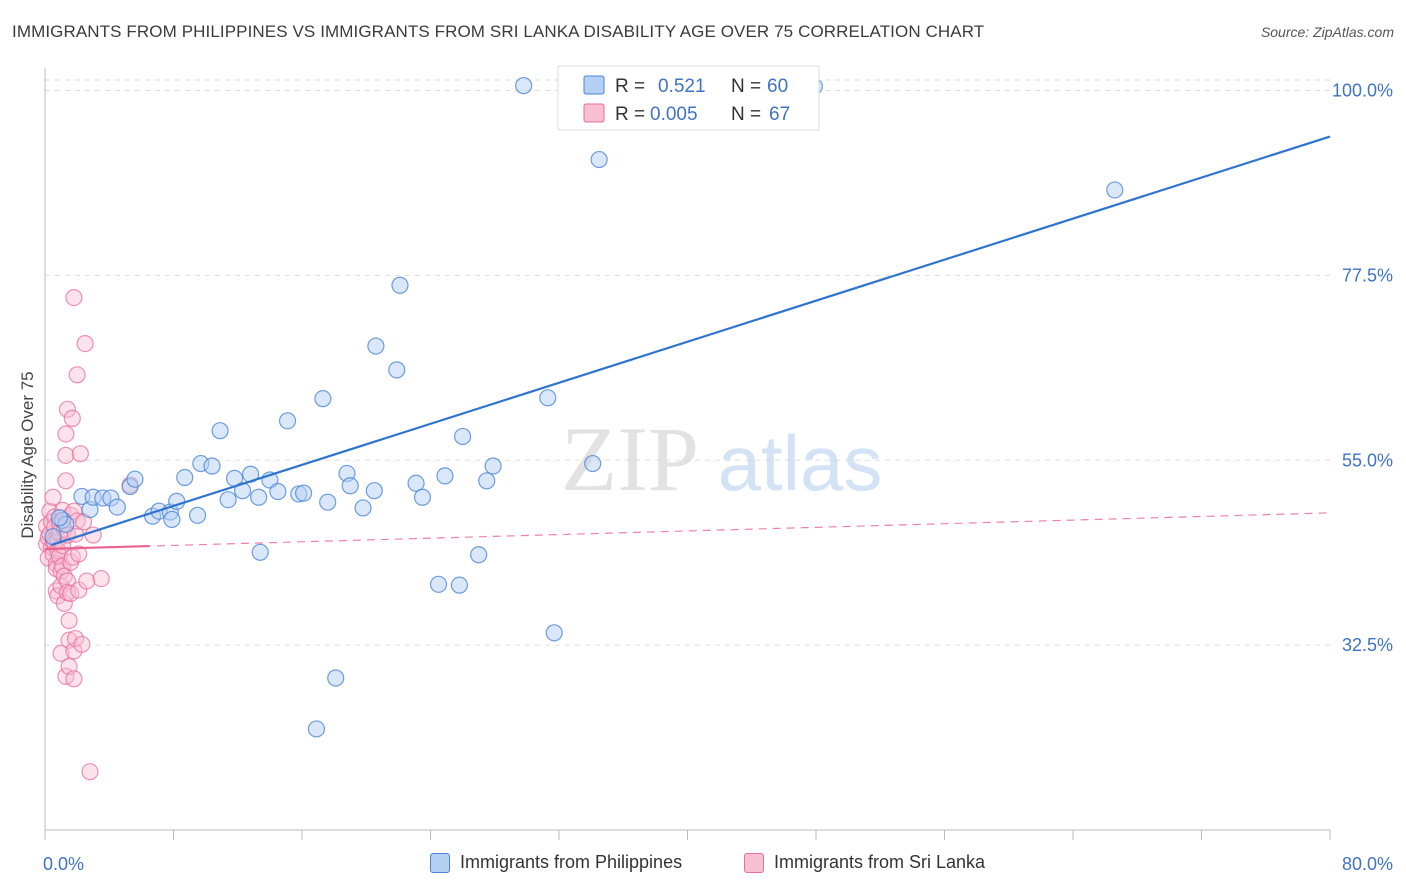  I want to click on legend-item-philippines: Immigrants from Philippines, so click(556, 862).